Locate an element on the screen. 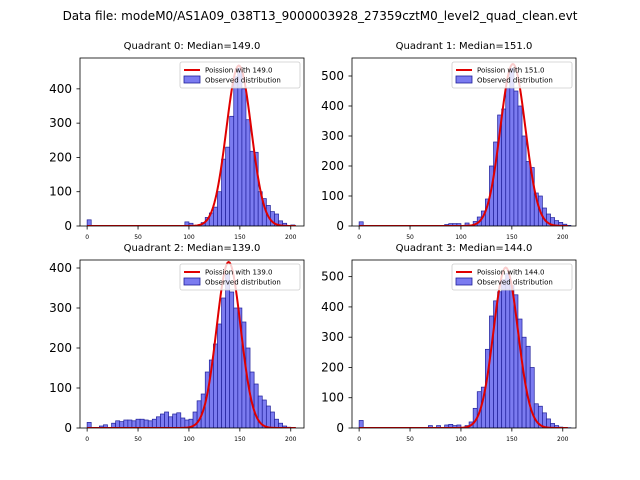 This screenshot has width=640, height=480. legend: Poission with 139.0 Observed distribution is located at coordinates (240, 277).